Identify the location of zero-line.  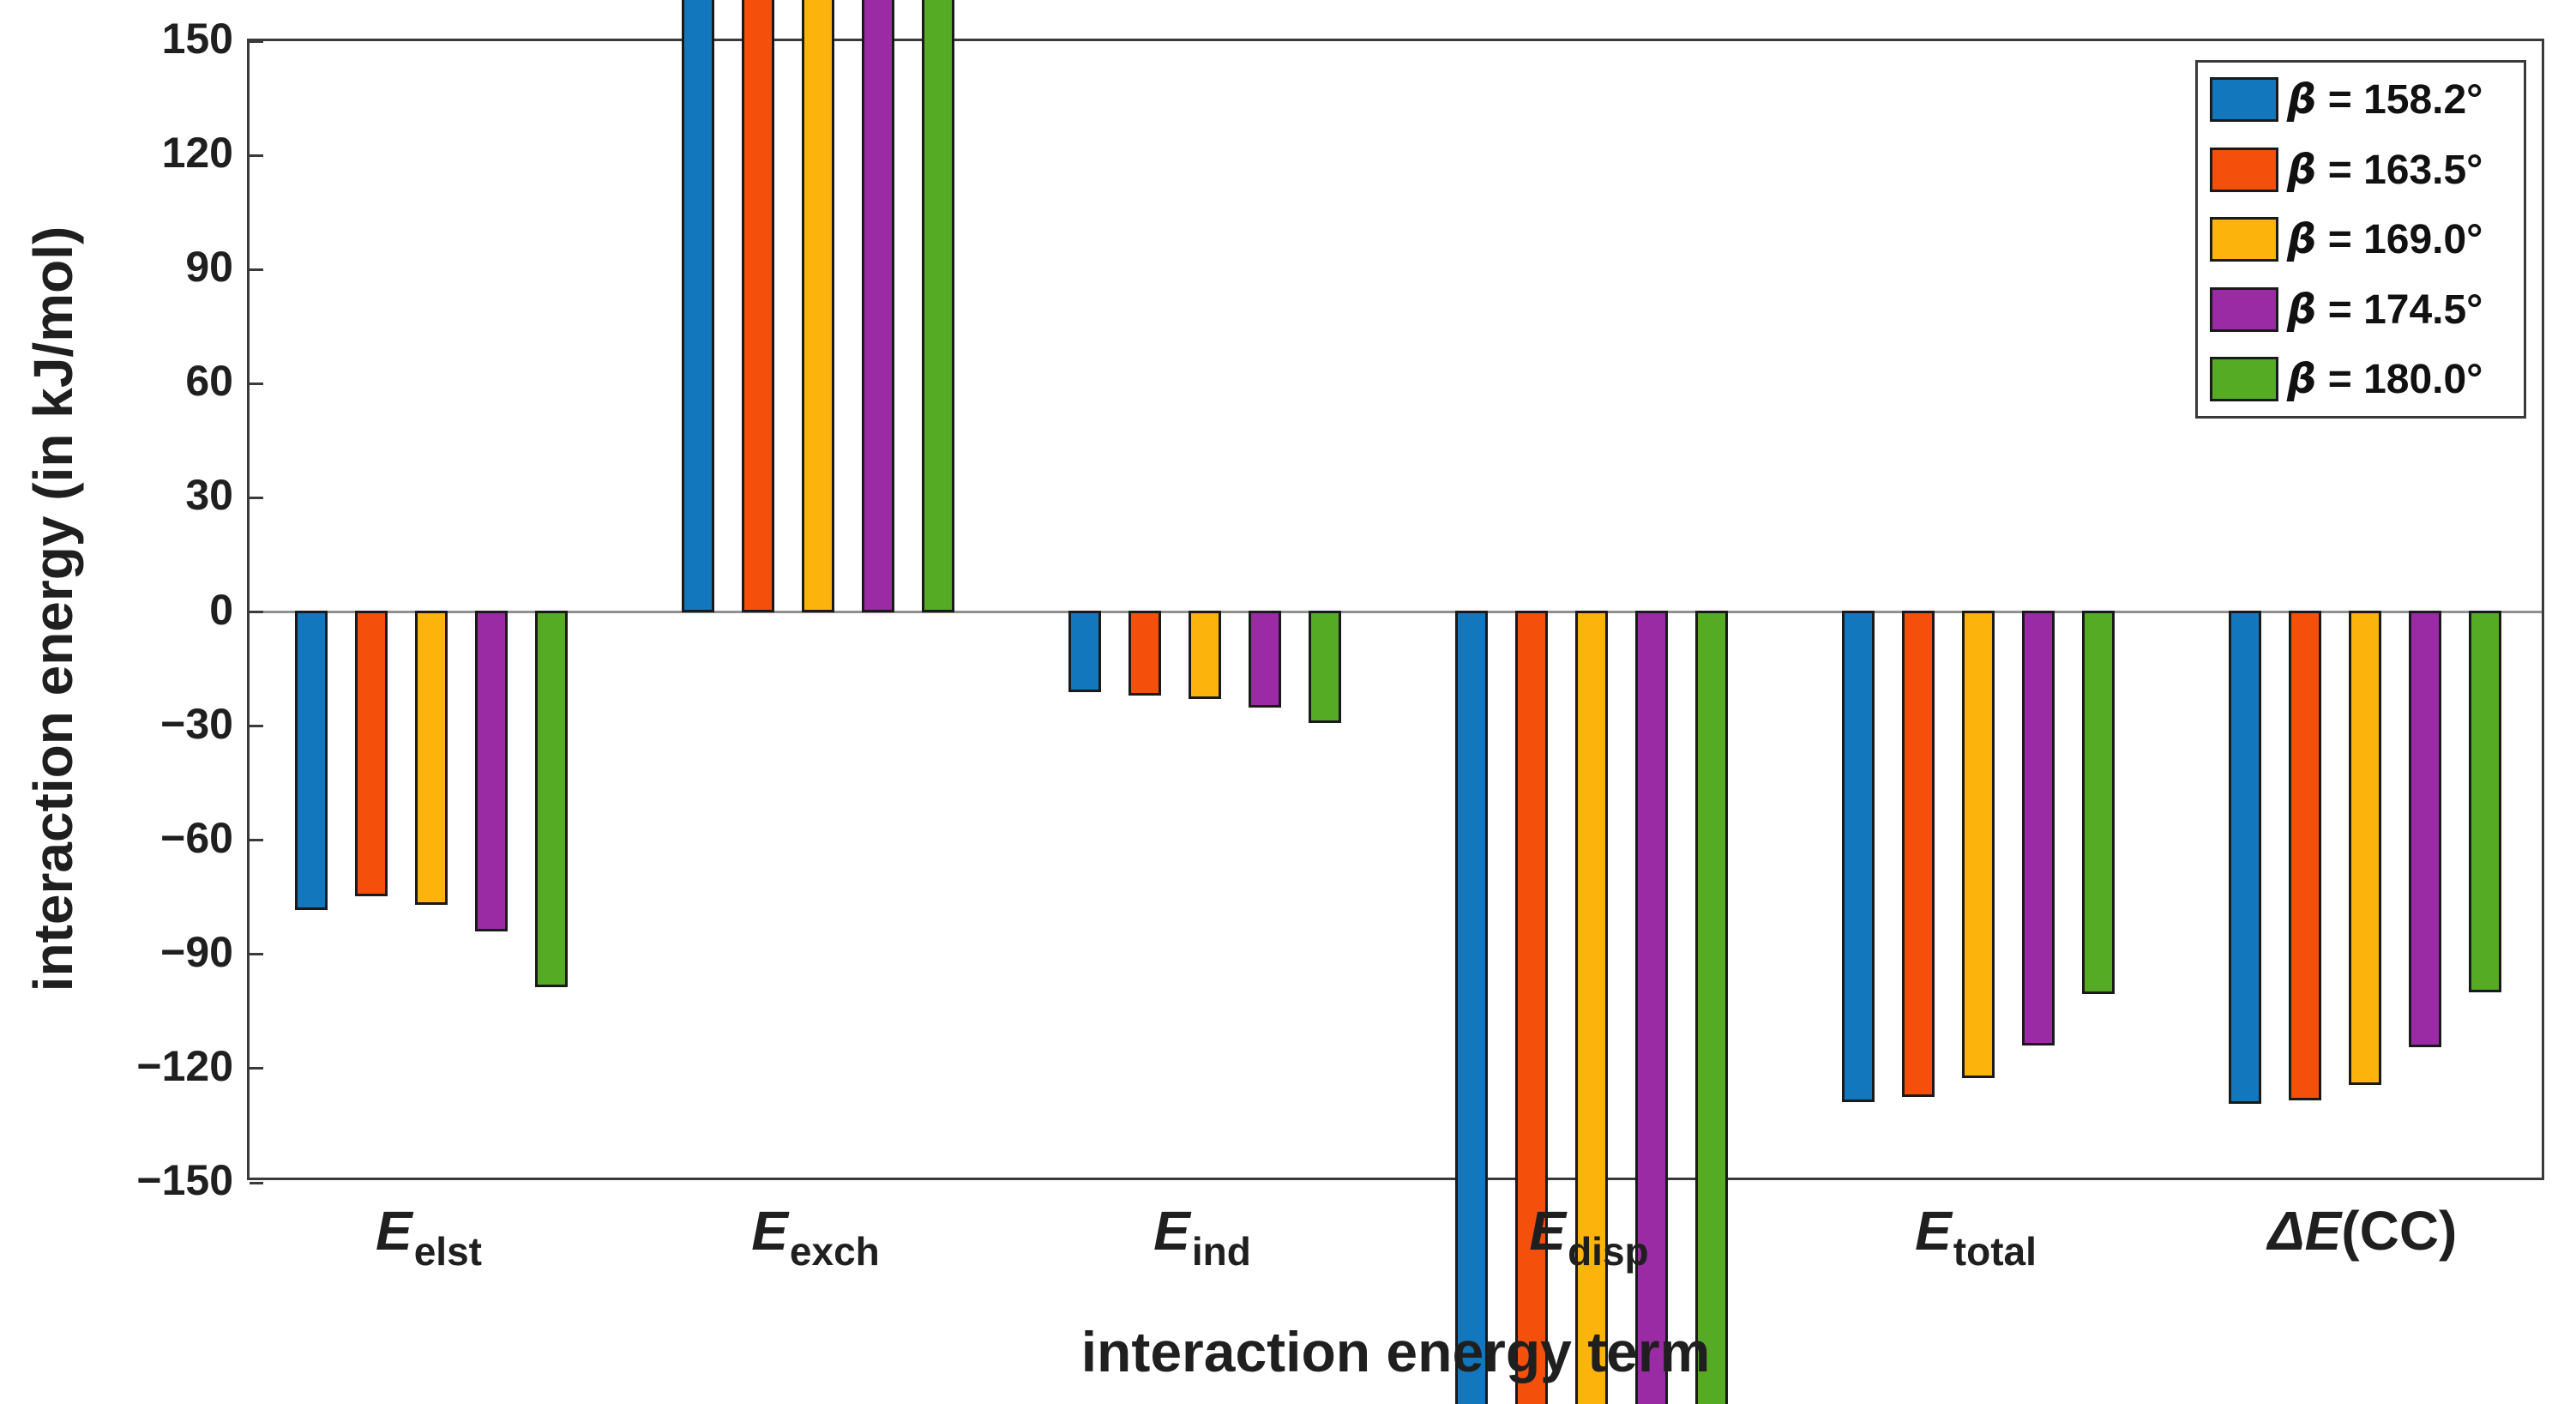
(1396, 612).